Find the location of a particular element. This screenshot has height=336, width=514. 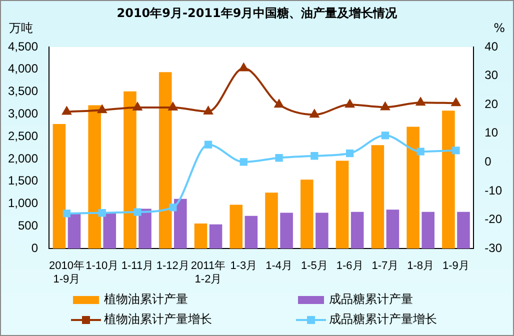

y-axis-title: 万吨 is located at coordinates (21, 28).